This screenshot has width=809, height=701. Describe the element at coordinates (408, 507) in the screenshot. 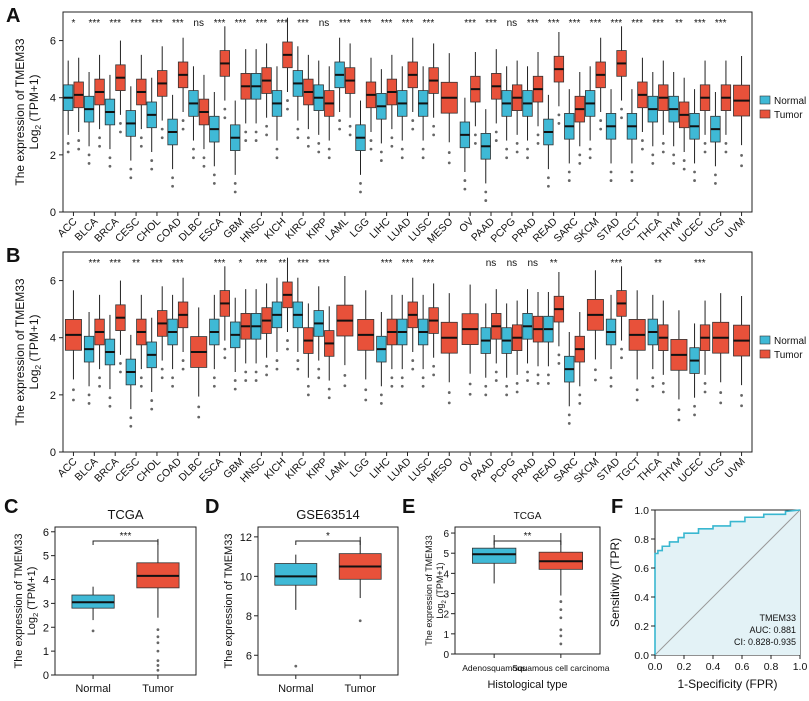

I see `panel-letter: E` at that location.